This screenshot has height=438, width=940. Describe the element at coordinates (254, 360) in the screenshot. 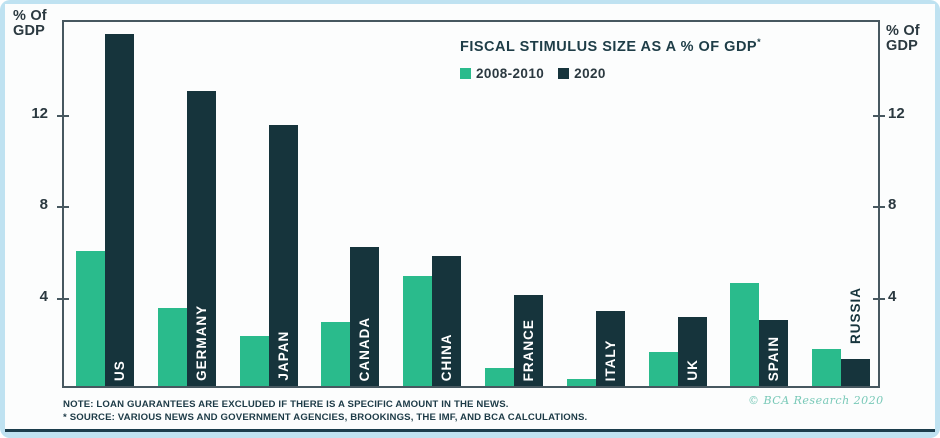

I see `bar-japan-2008-2010` at that location.